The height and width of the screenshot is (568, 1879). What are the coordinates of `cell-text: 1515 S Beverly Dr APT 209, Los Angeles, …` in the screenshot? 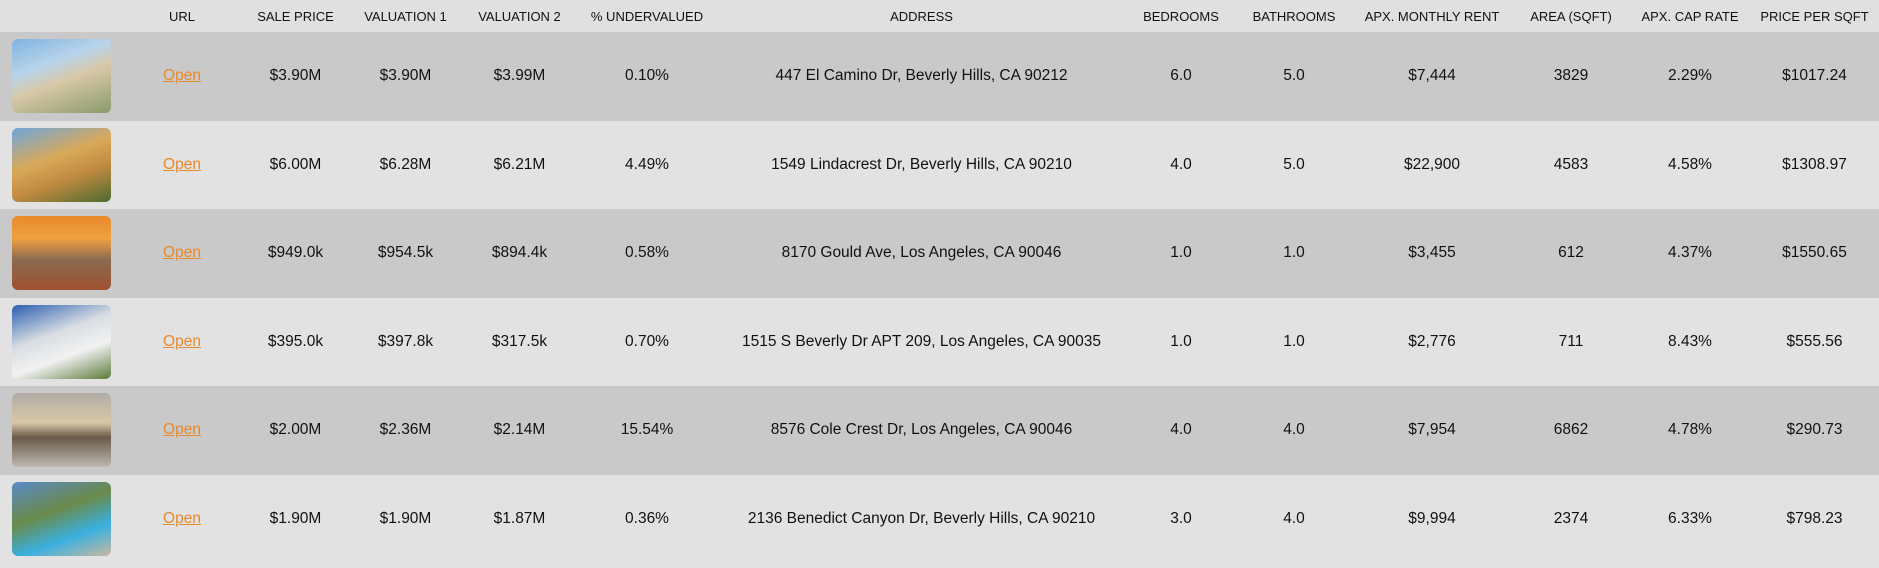 It's located at (921, 341).